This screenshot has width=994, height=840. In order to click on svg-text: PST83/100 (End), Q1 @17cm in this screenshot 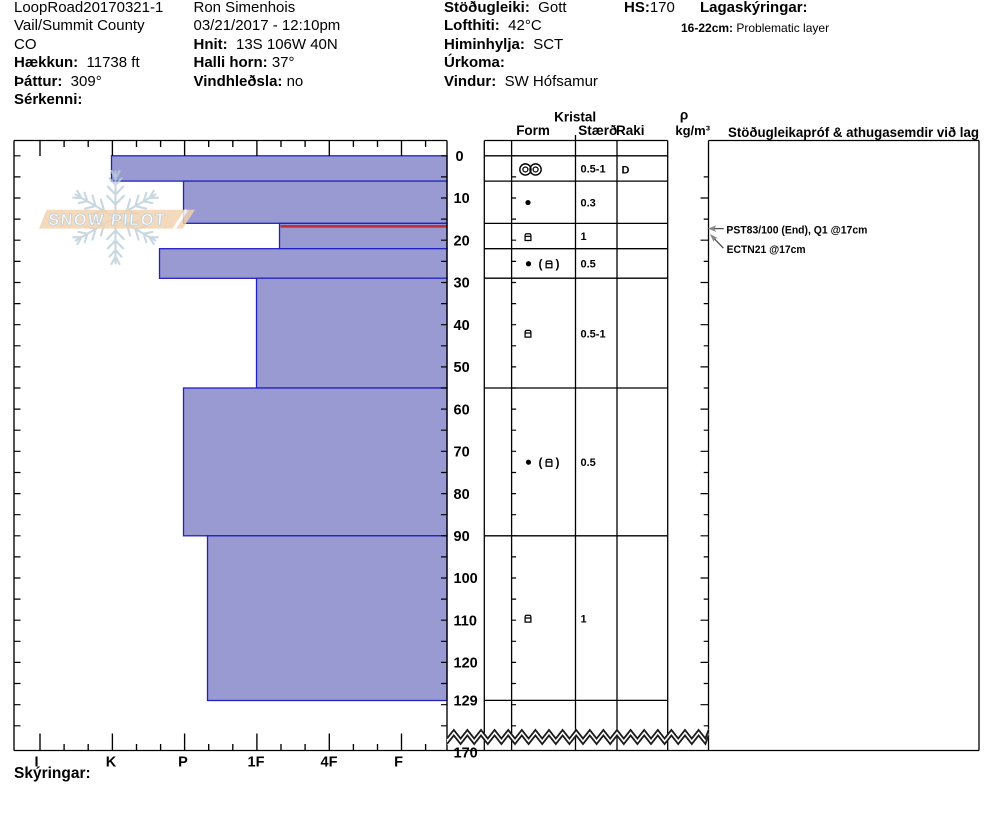, I will do `click(796, 230)`.